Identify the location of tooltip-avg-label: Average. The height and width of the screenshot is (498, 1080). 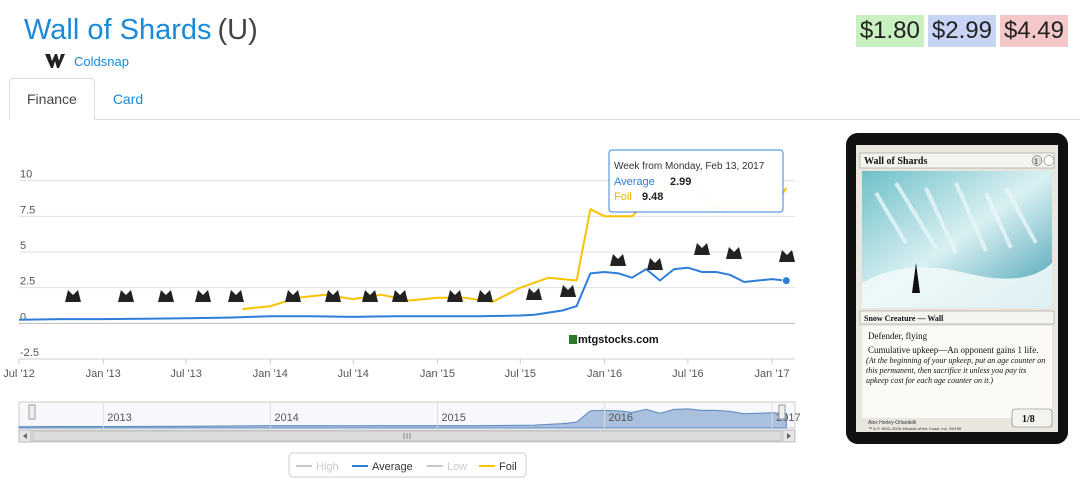
(634, 182).